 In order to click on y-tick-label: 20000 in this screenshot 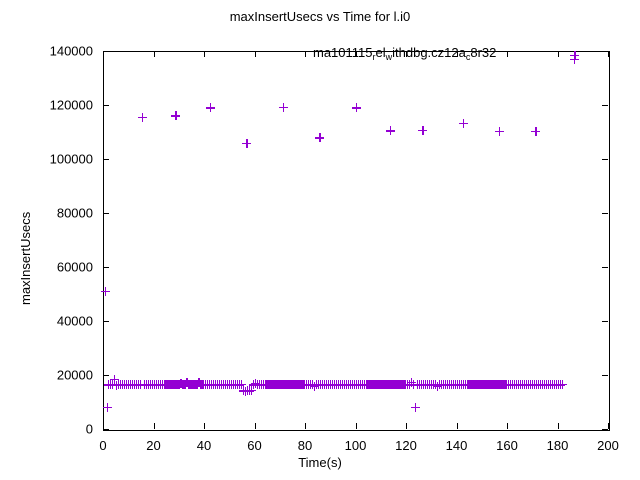, I will do `click(74, 375)`.